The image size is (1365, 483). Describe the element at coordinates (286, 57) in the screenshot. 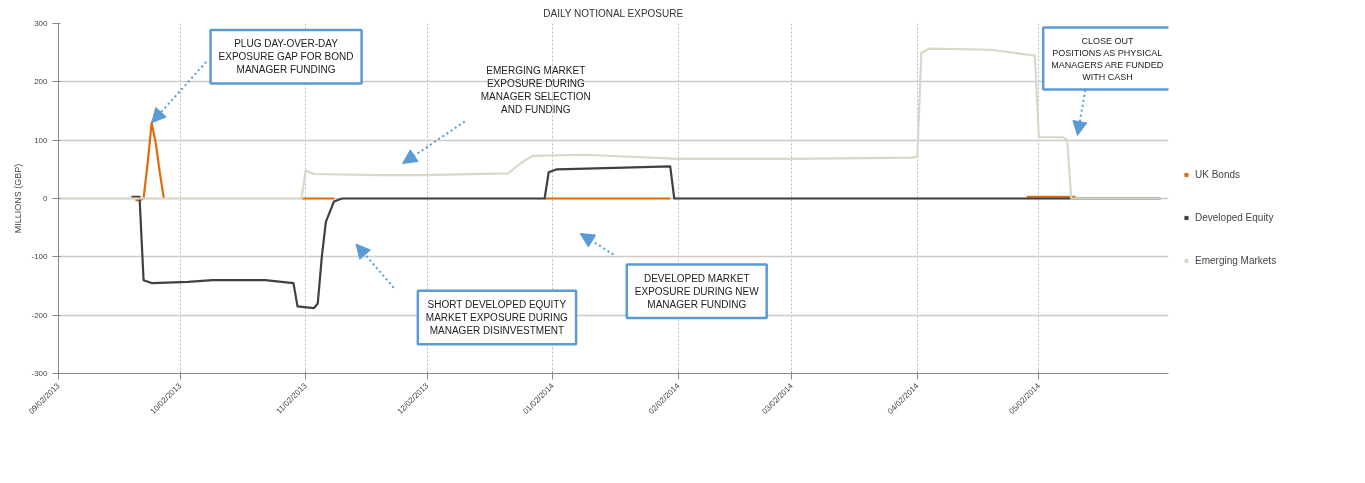

I see `annotation: PLUG DAY-OVER-DAY EXPOSURE GAP FOR BOND MANAGER FUNDING` at that location.